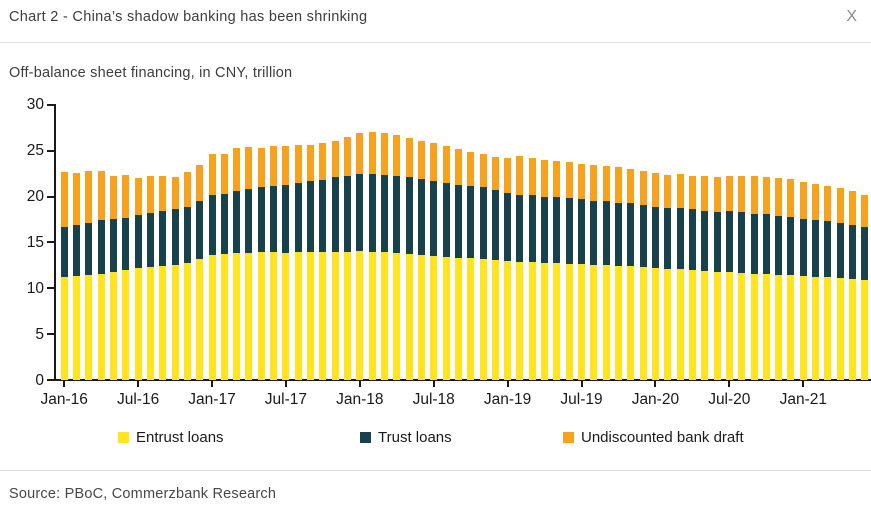 This screenshot has width=871, height=511. What do you see at coordinates (35, 151) in the screenshot?
I see `y-axis-label: 25` at bounding box center [35, 151].